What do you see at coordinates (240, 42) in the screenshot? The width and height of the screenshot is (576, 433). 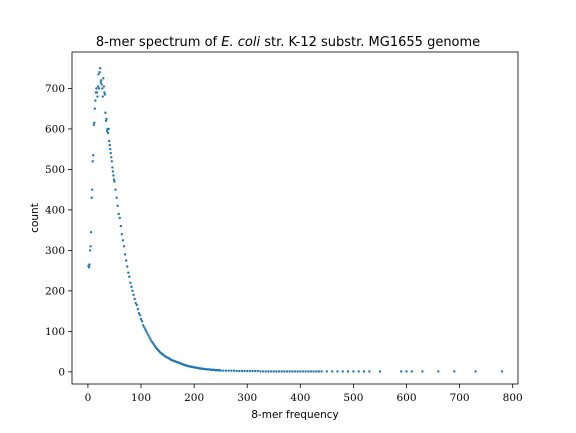 I see `chart-title-italic: E. coli` at bounding box center [240, 42].